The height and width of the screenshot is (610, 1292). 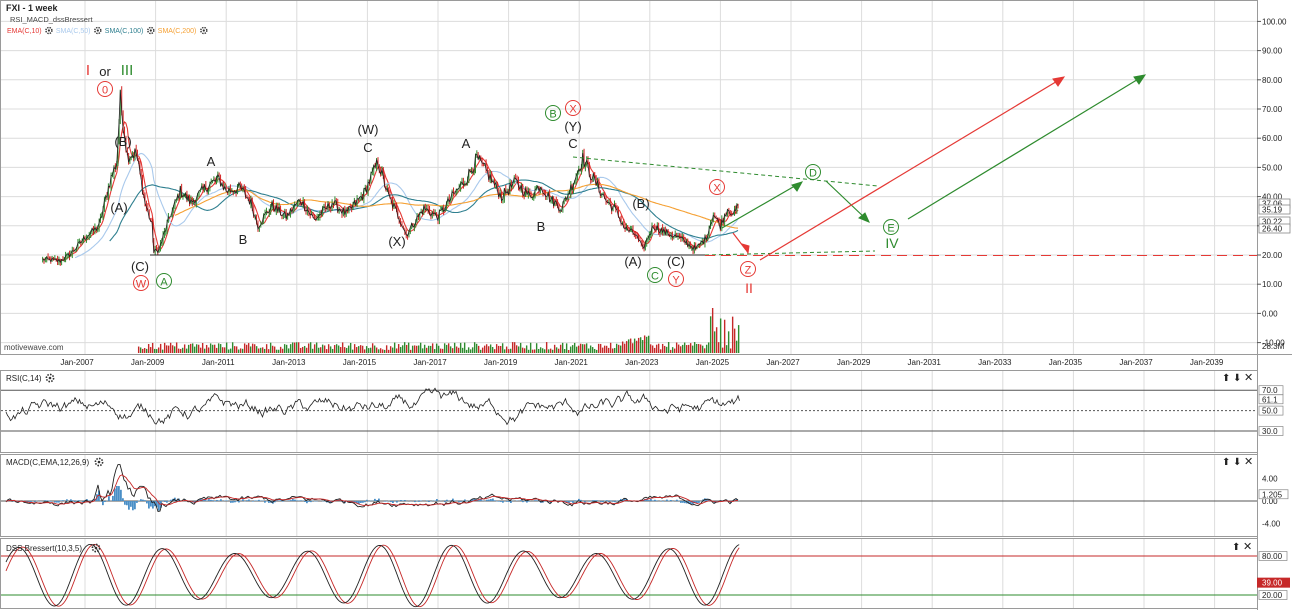 I want to click on x-tick-label: Jan-2033, so click(x=995, y=362).